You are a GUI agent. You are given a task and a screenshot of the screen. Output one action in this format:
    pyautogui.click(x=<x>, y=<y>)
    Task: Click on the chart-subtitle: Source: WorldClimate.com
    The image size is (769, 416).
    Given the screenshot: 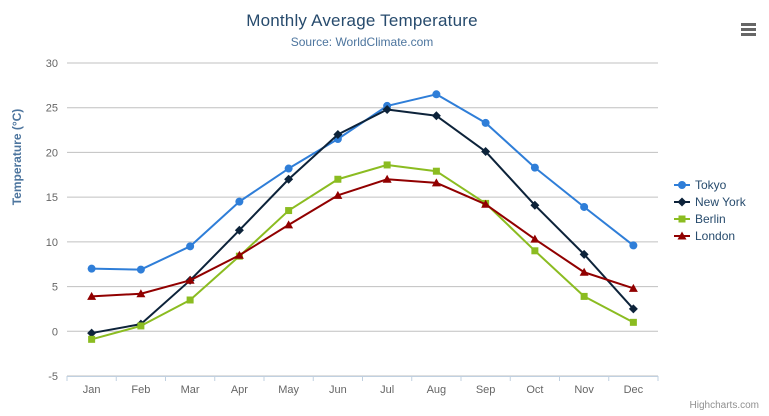 What is the action you would take?
    pyautogui.click(x=362, y=42)
    